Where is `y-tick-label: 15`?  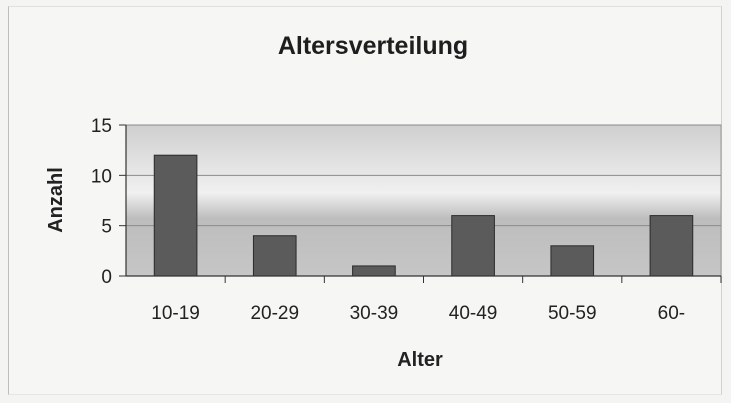
y-tick-label: 15 is located at coordinates (101, 126).